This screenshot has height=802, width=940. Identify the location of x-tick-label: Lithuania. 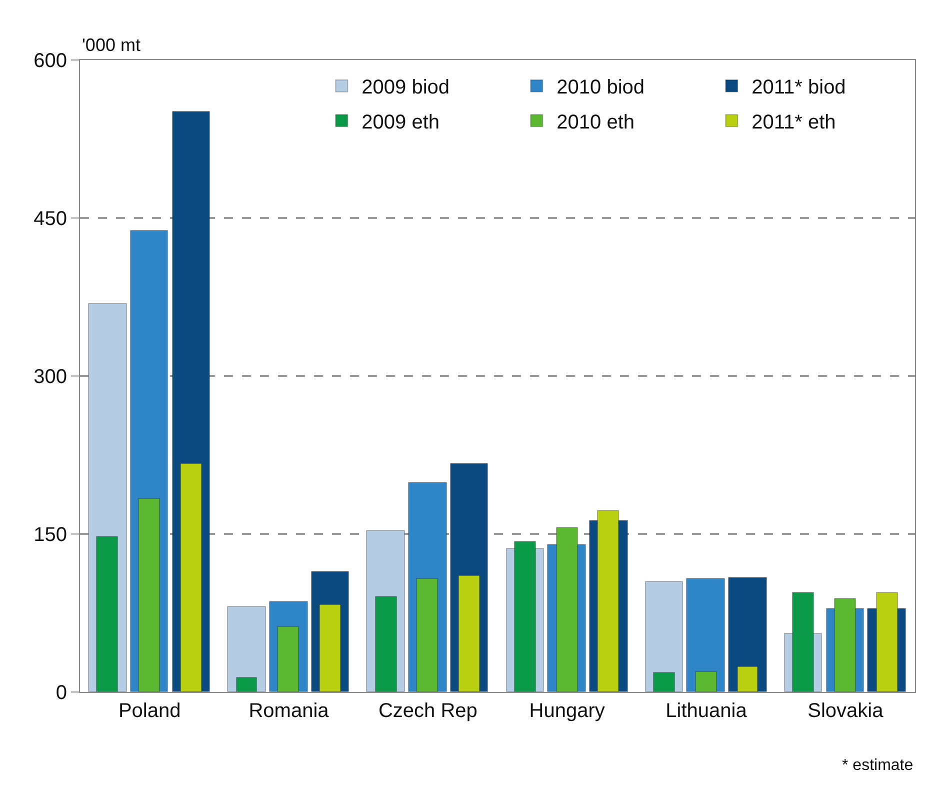
(707, 711).